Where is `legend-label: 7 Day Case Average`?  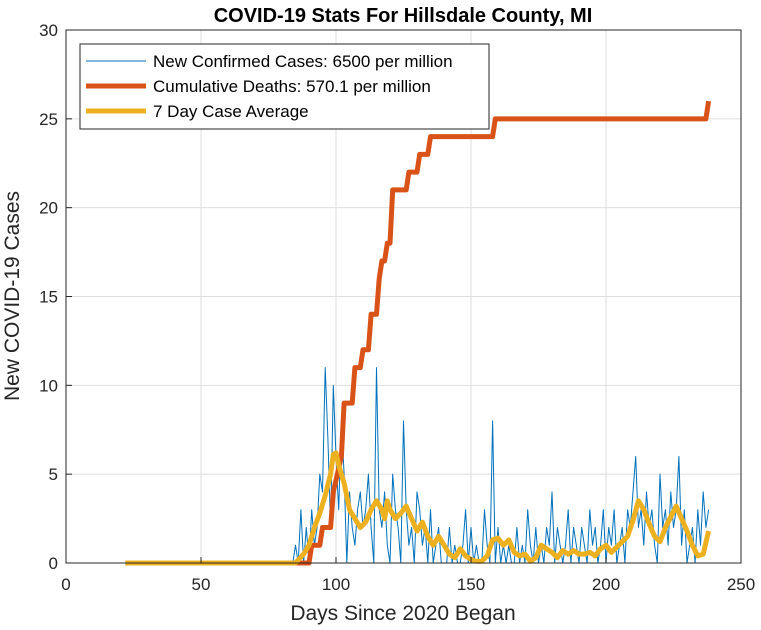
legend-label: 7 Day Case Average is located at coordinates (231, 111).